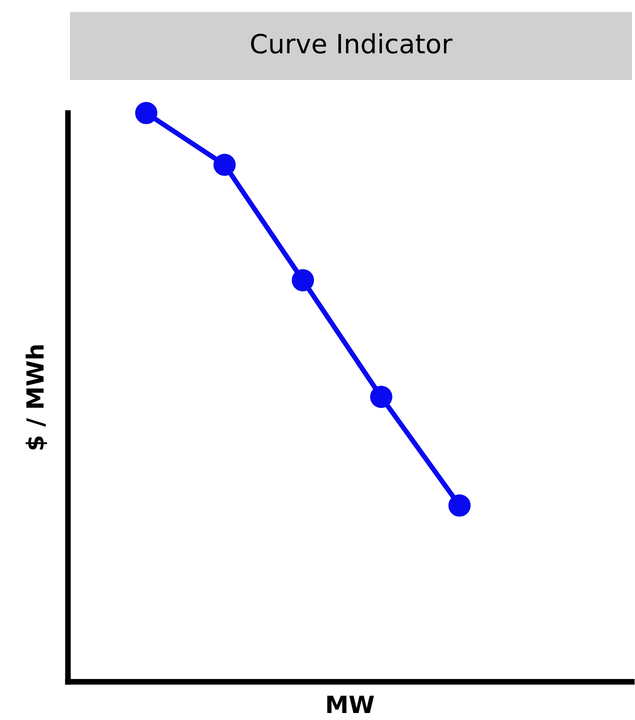 The height and width of the screenshot is (720, 635). What do you see at coordinates (37, 397) in the screenshot?
I see `y-axis-title: $ / MWh` at bounding box center [37, 397].